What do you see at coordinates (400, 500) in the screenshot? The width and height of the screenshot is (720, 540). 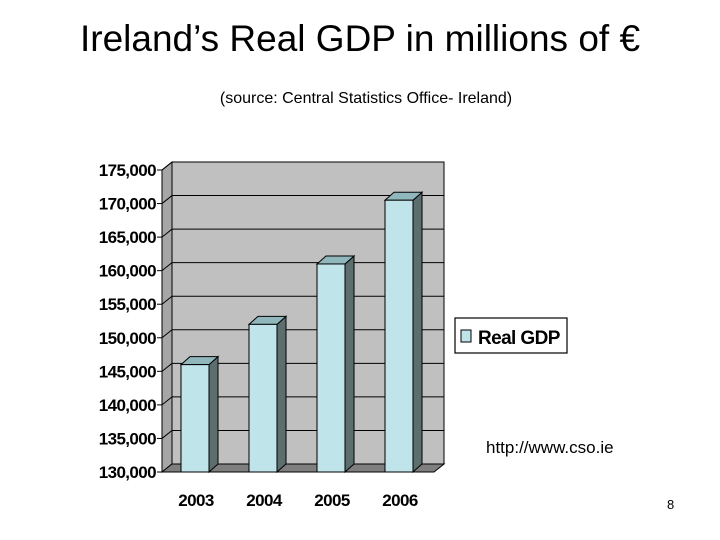 I see `x-tick-label: 2006` at bounding box center [400, 500].